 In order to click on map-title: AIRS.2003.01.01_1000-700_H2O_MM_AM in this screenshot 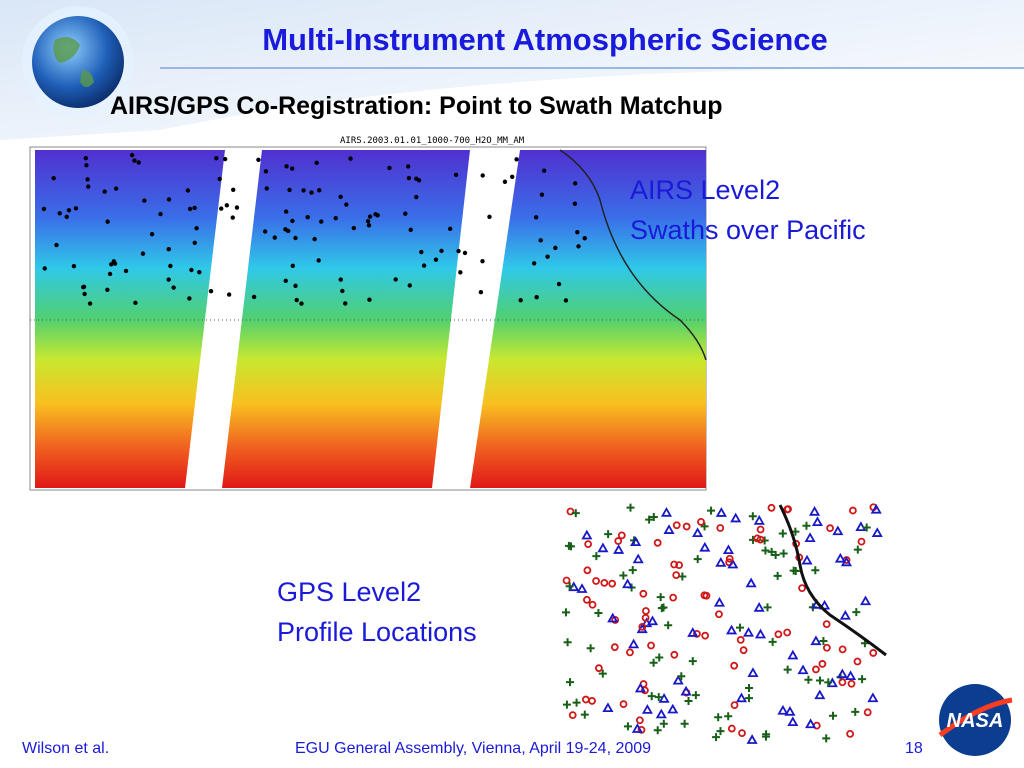, I will do `click(432, 141)`.